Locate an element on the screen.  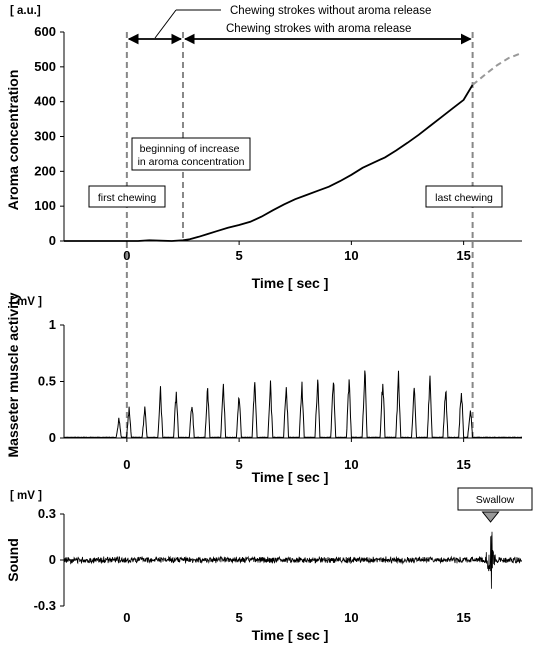
masseter-y-tick-label: 0 is located at coordinates (52, 437).